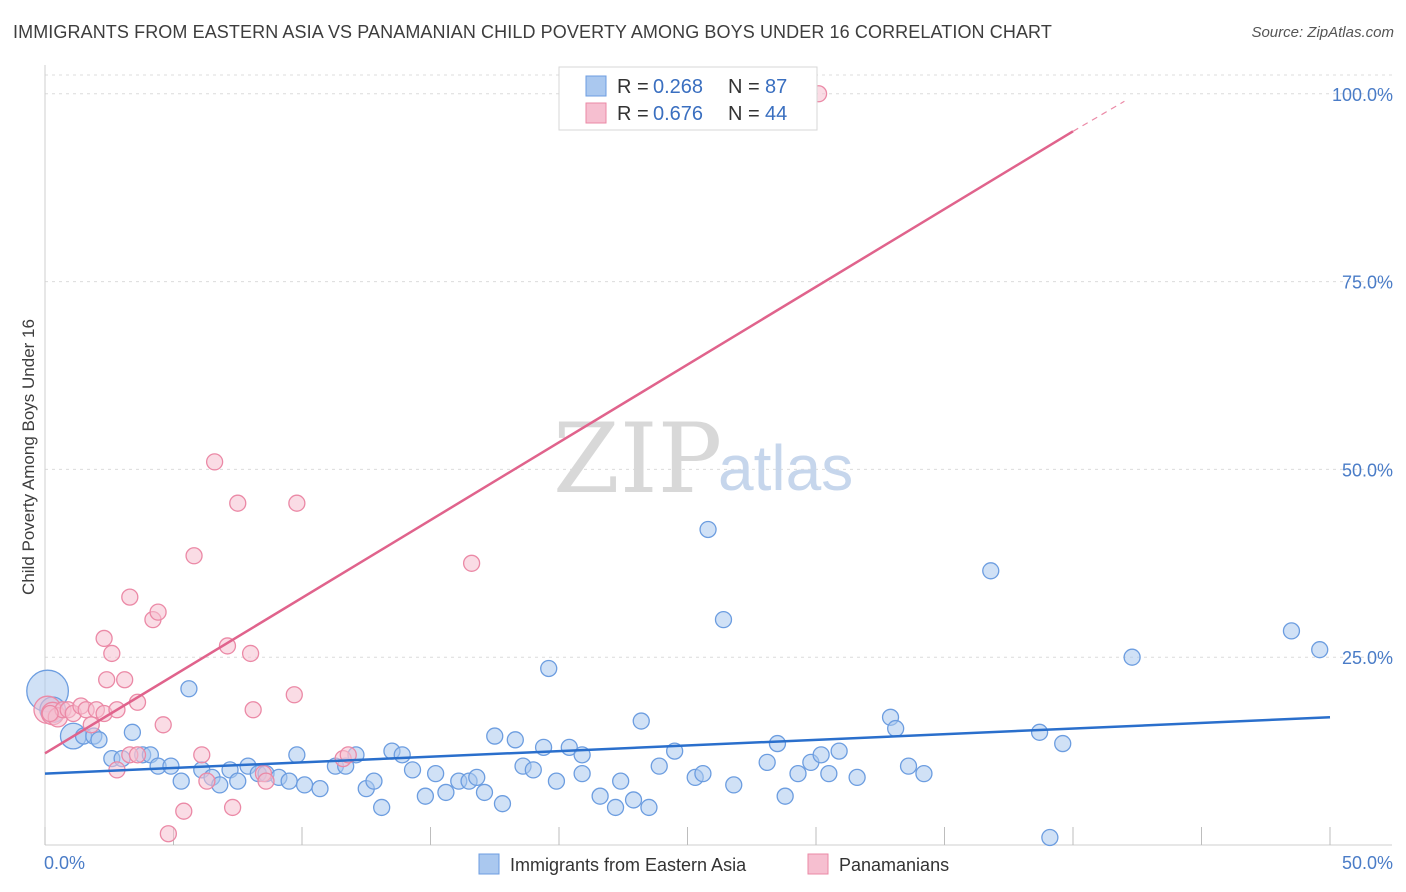 This screenshot has width=1406, height=892. Describe the element at coordinates (628, 865) in the screenshot. I see `bottom-legend-label-immigrants: Immigrants from Eastern Asia` at that location.